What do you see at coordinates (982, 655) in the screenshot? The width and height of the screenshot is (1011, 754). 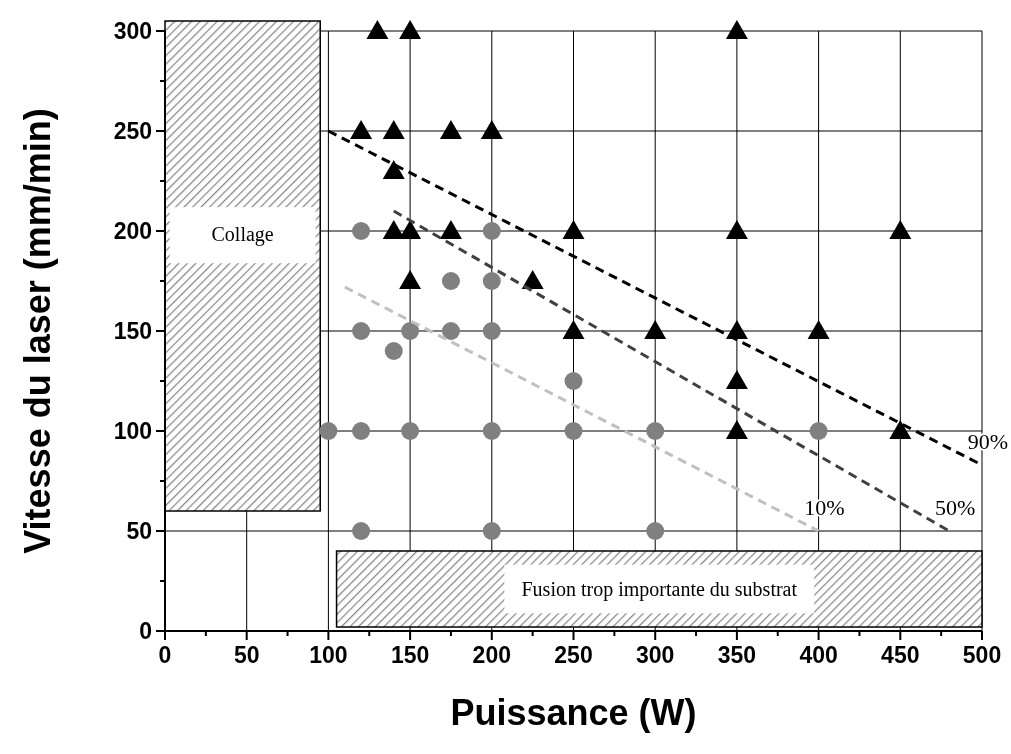 I see `x-tick-label: 500` at bounding box center [982, 655].